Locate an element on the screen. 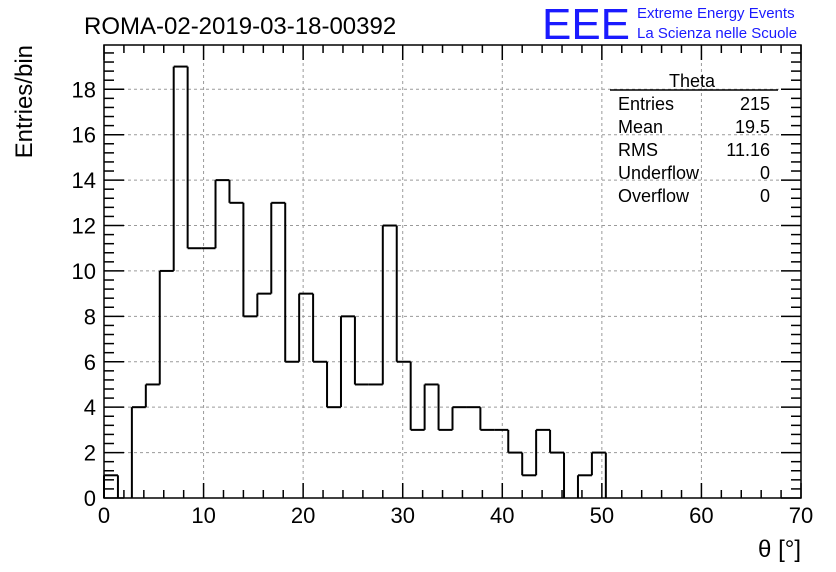 This screenshot has width=836, height=572. chart-title: ROMA-02-2019-03-18-00392 is located at coordinates (240, 26).